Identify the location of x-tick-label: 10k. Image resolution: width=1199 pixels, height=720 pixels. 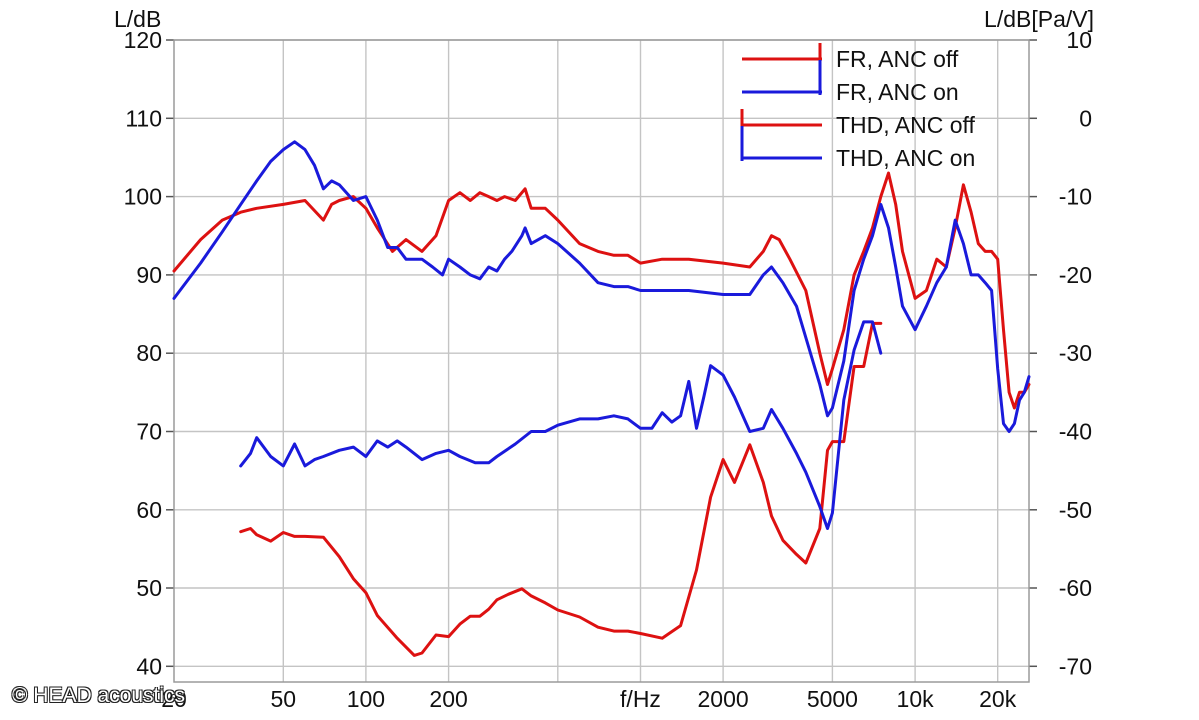
(916, 699).